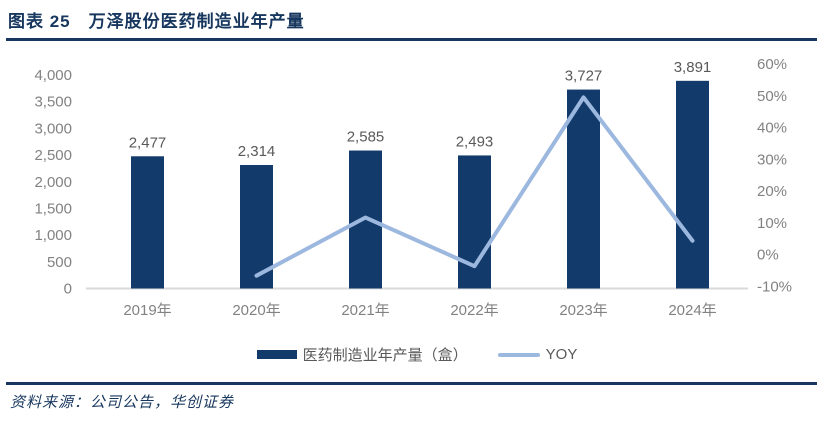  I want to click on bar-value-label: 2,493, so click(475, 141).